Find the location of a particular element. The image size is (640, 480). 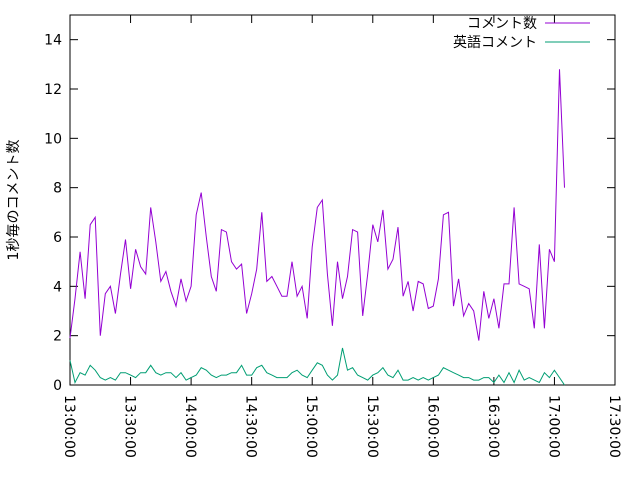

legend-label: コメント数 is located at coordinates (502, 24).